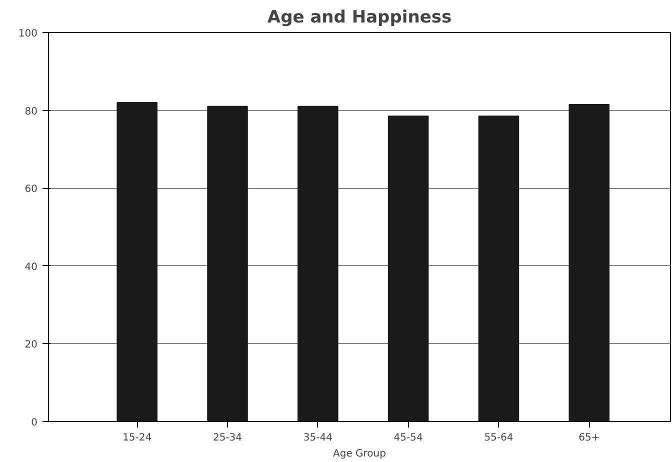  I want to click on x-tick-label: 65+, so click(589, 438).